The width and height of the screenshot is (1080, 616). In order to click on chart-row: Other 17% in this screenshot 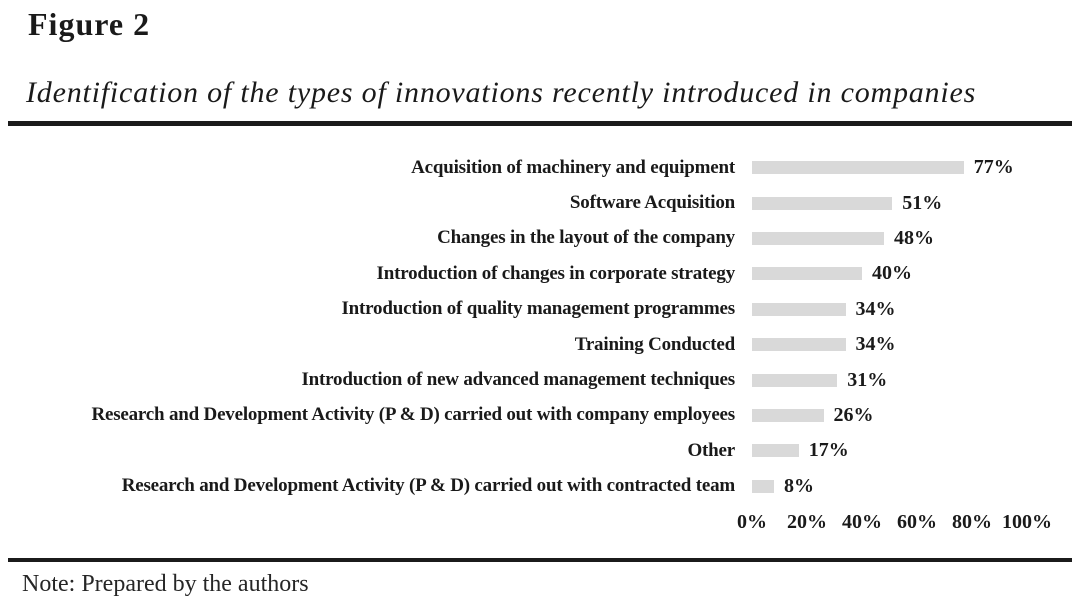, I will do `click(540, 450)`.